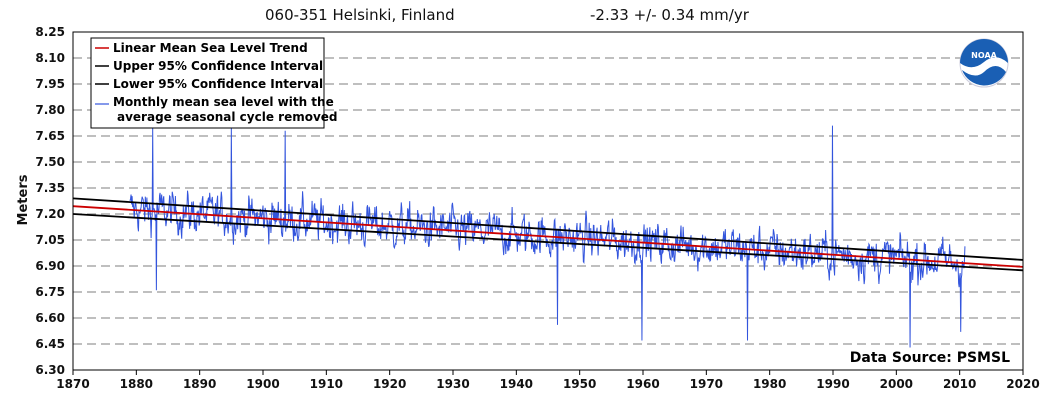 This screenshot has height=400, width=1050. Describe the element at coordinates (360, 15) in the screenshot. I see `chart-title: 060-351 Helsinki, Finland` at that location.